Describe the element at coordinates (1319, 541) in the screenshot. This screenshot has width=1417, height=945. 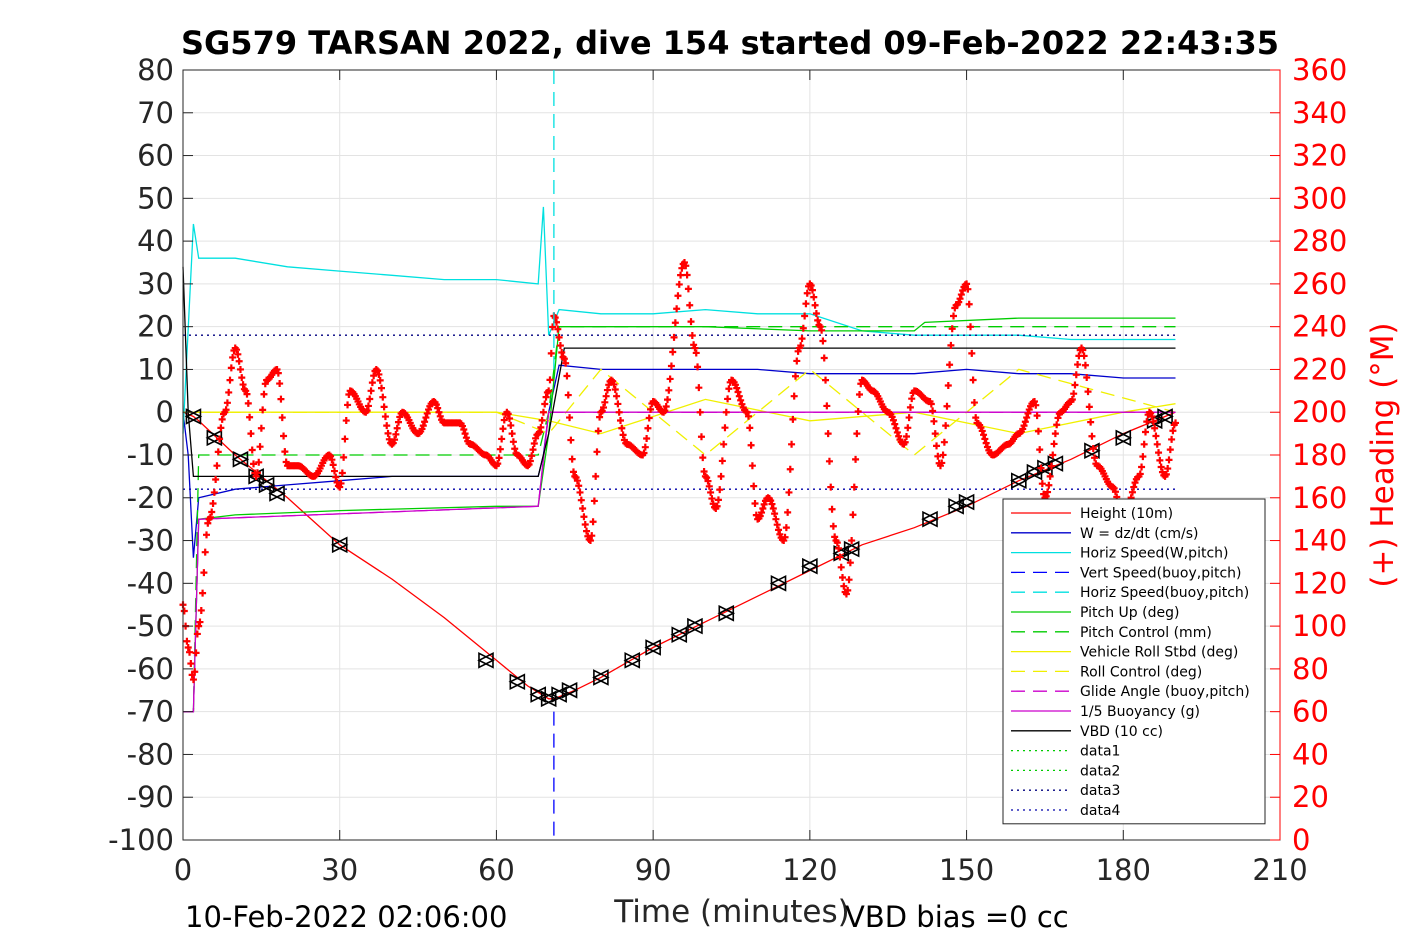
I see `right-tick-label: 140` at that location.